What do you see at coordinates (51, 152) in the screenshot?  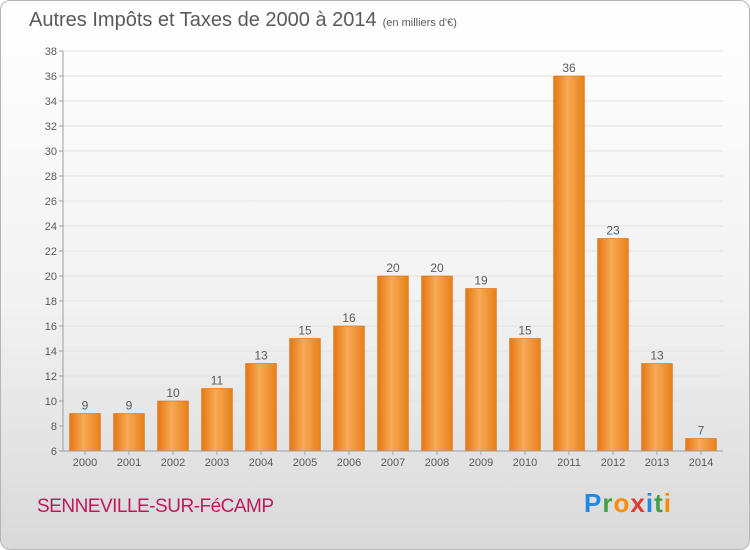 I see `y-tick-label: 30` at bounding box center [51, 152].